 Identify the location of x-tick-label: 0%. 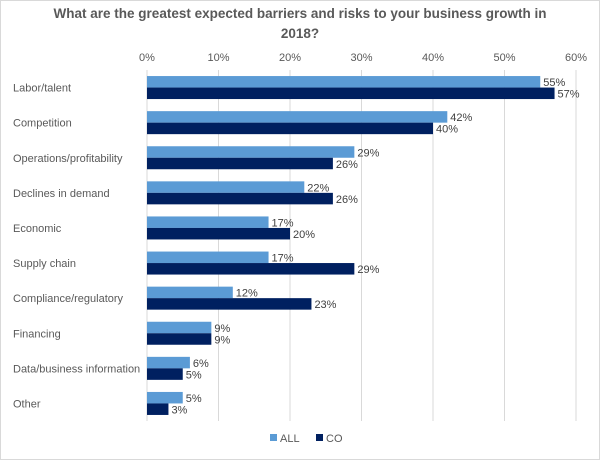
(147, 58).